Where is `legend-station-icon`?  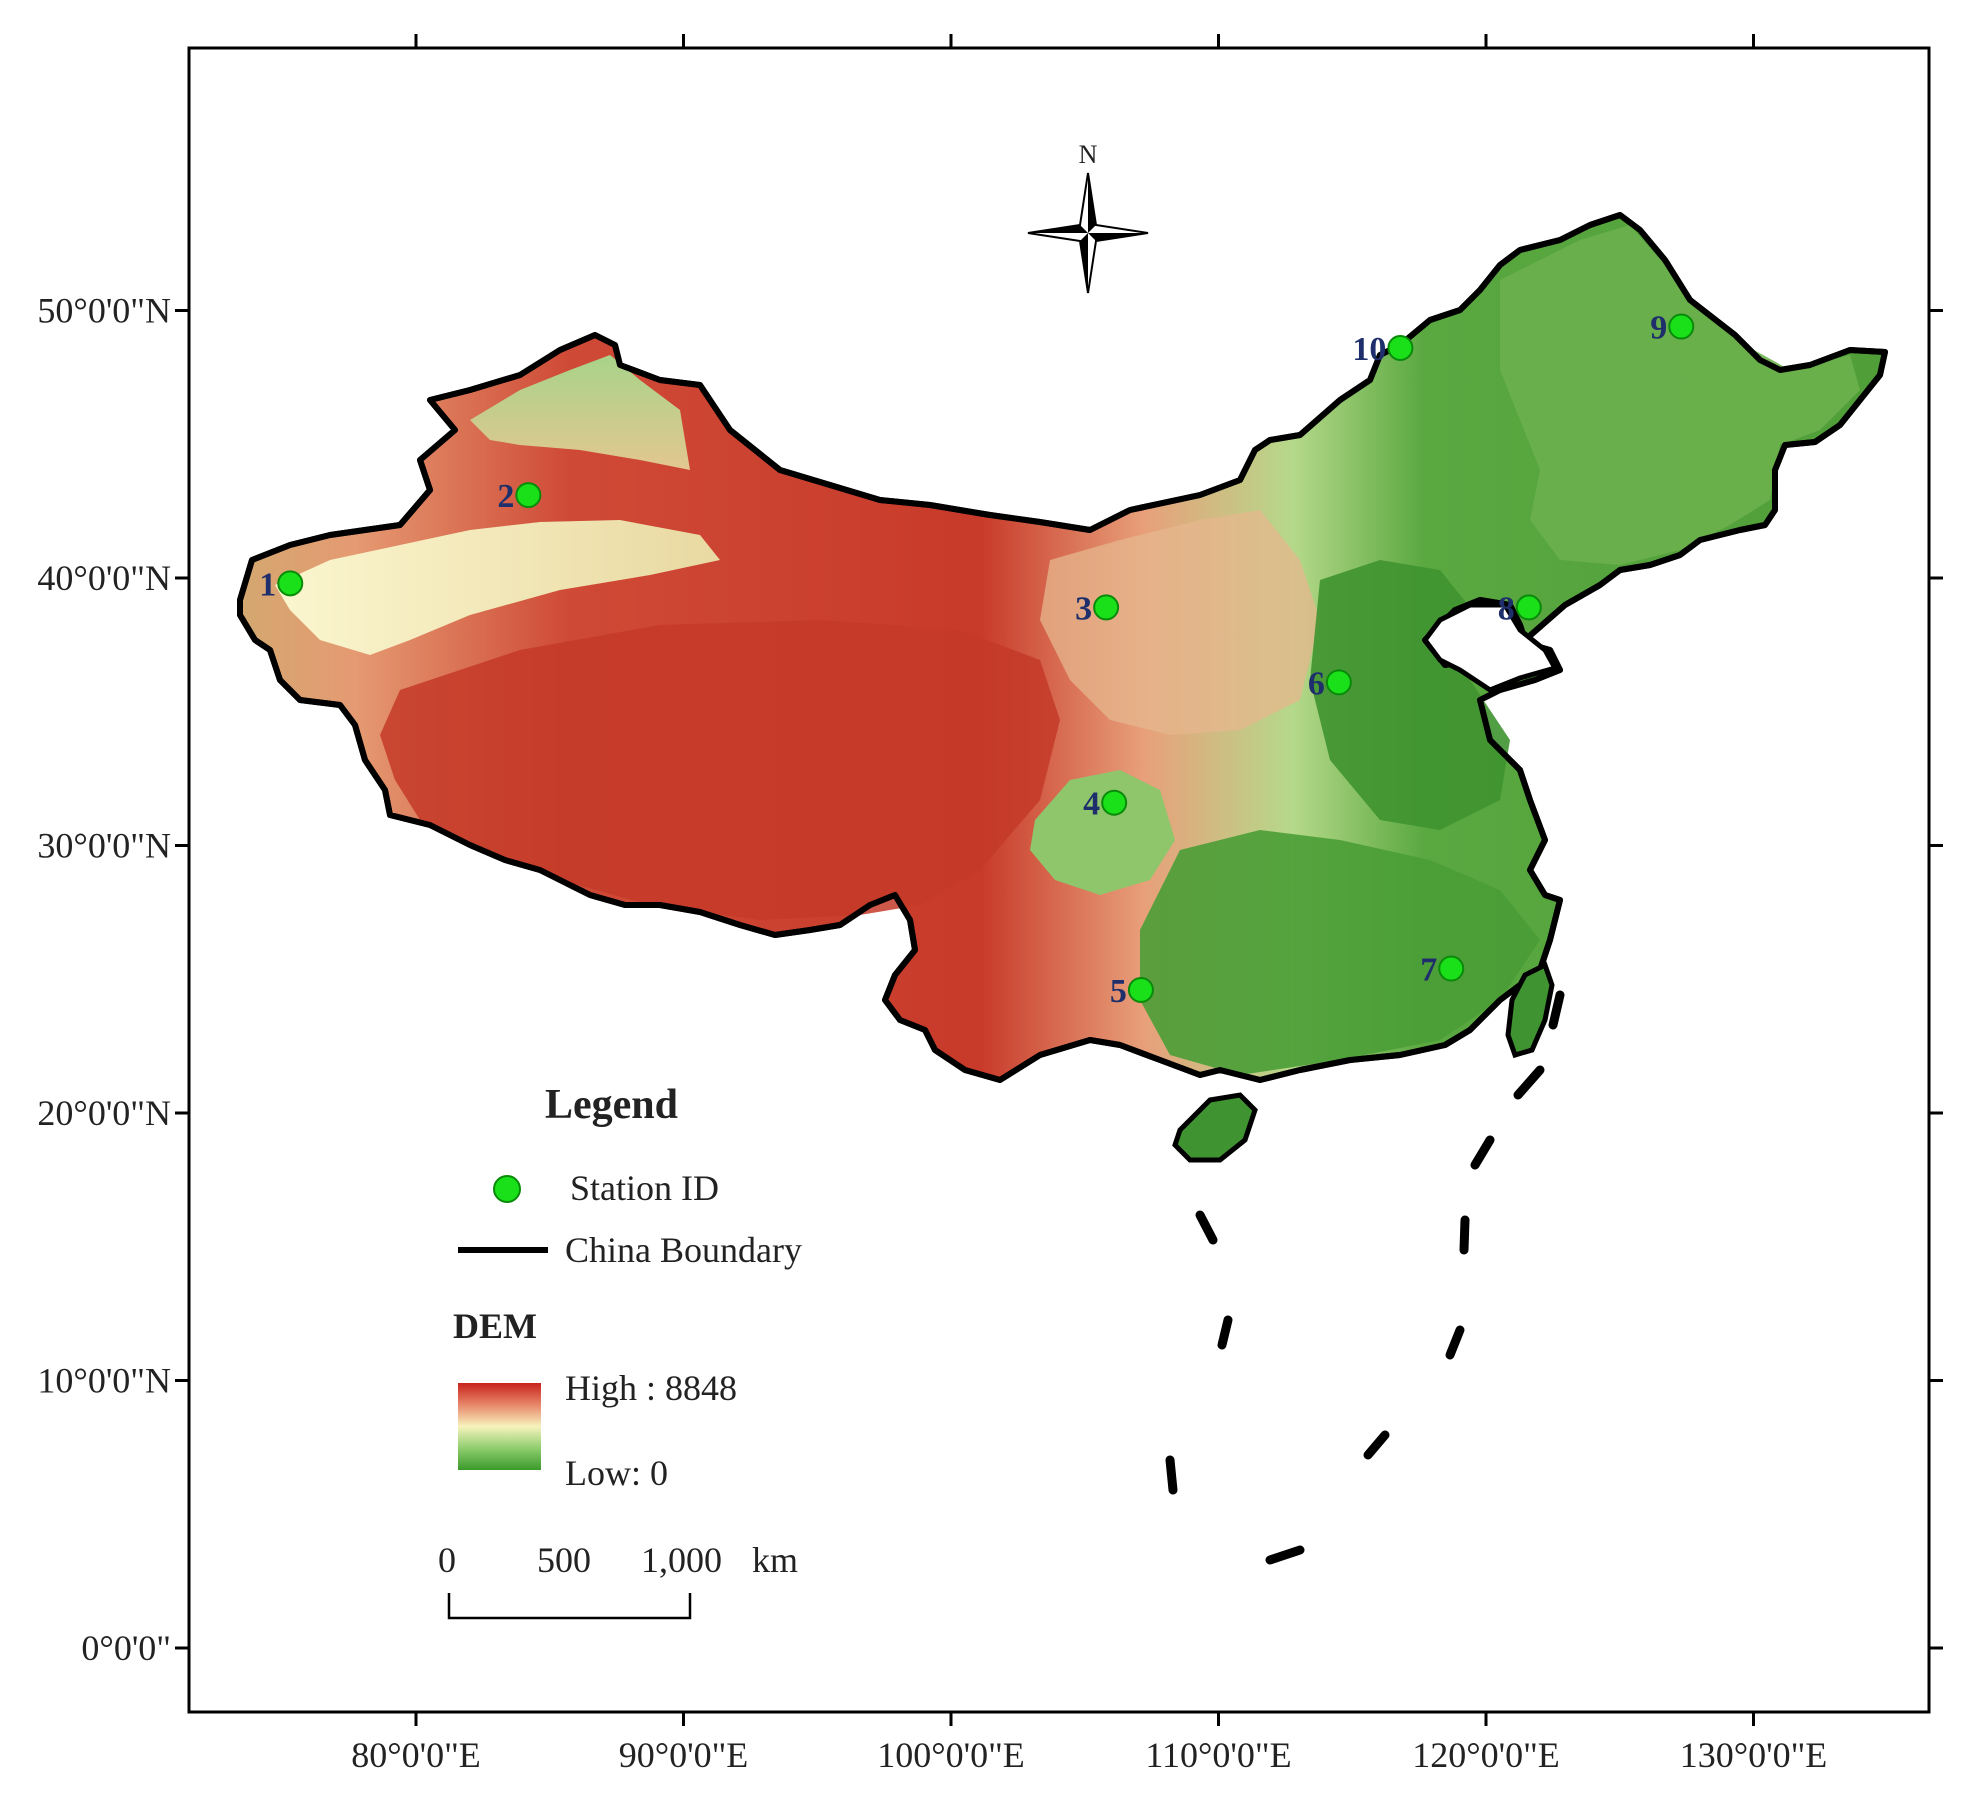
legend-station-icon is located at coordinates (507, 1189).